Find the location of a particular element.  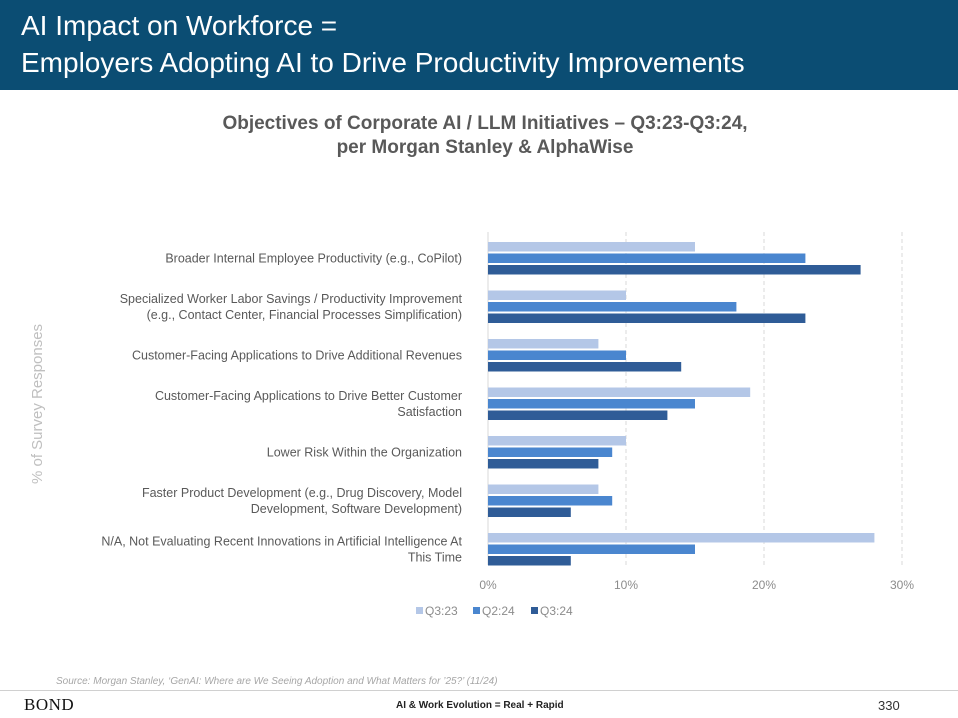

brand-logo: BOND is located at coordinates (49, 704).